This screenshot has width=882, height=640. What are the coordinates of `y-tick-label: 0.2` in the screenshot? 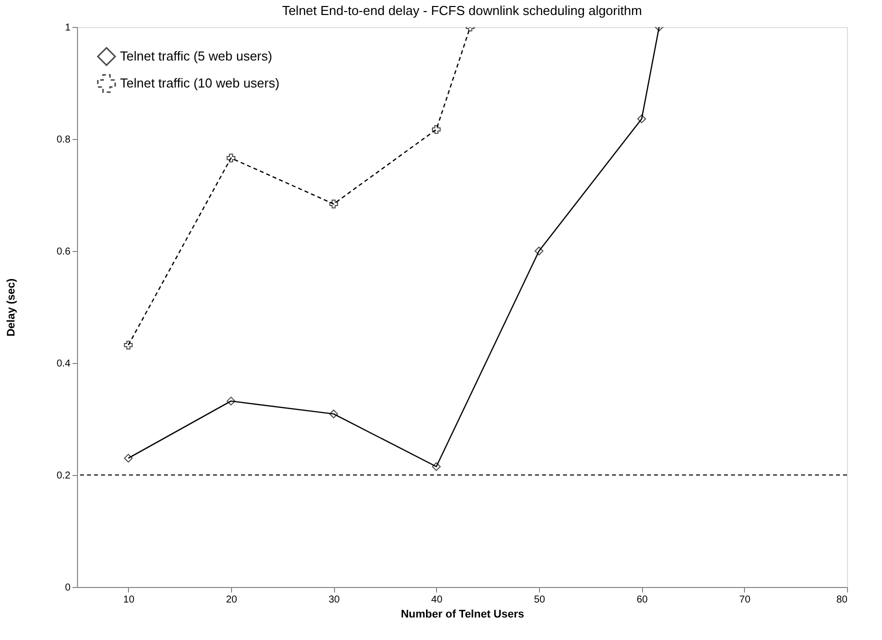 It's located at (63, 476).